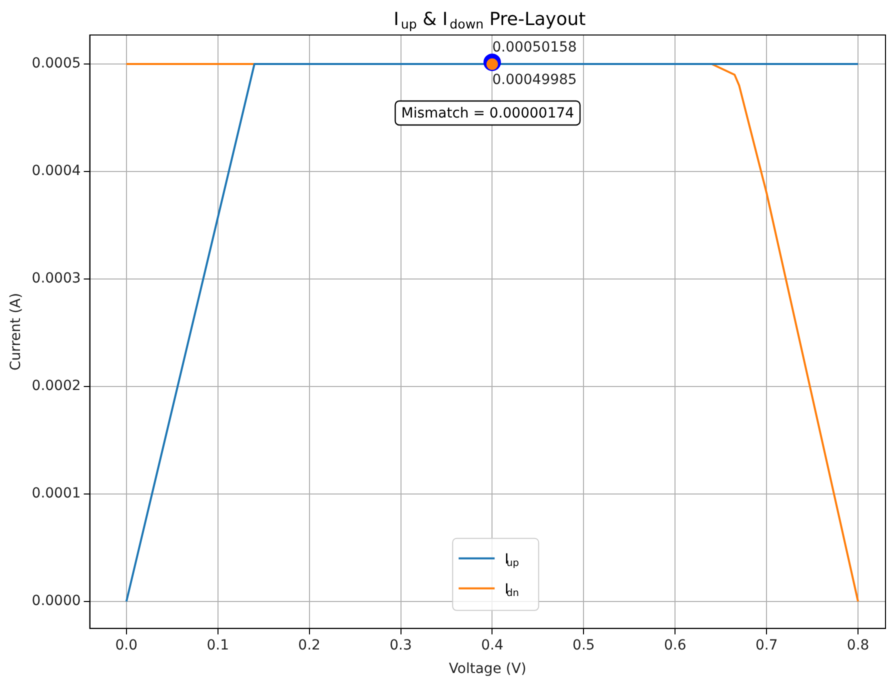 This screenshot has width=895, height=684. What do you see at coordinates (56, 494) in the screenshot?
I see `y-tick-label: 0.0001` at bounding box center [56, 494].